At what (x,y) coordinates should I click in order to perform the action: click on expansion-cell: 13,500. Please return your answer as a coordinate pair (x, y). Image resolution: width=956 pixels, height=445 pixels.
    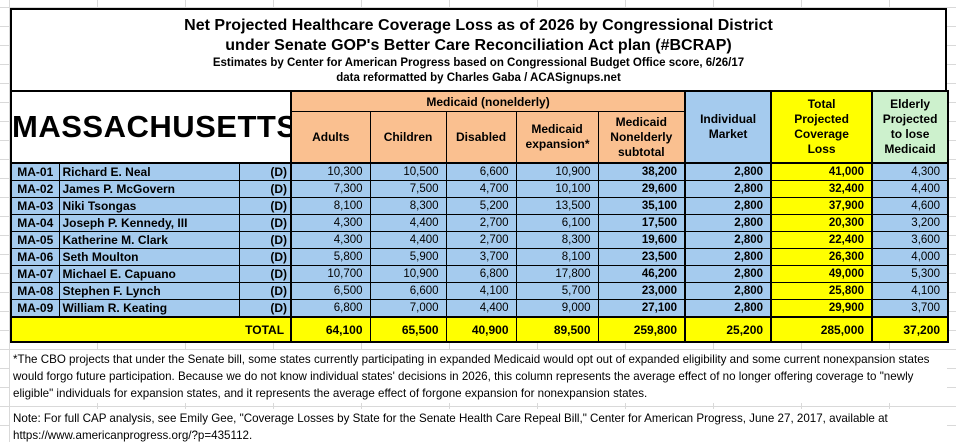
    Looking at the image, I should click on (557, 206).